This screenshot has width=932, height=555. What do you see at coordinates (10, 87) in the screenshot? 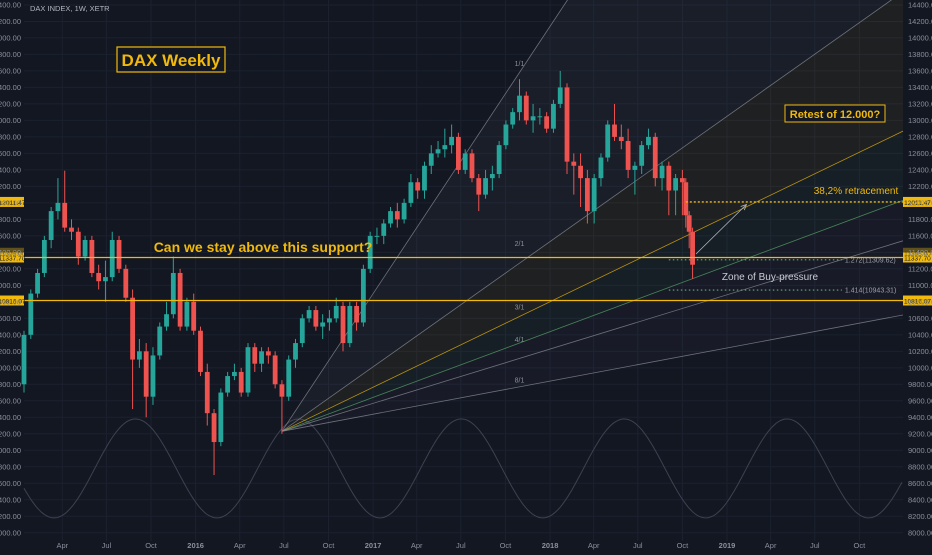
I see `y-tick-label-left: 13400.00` at bounding box center [10, 87].